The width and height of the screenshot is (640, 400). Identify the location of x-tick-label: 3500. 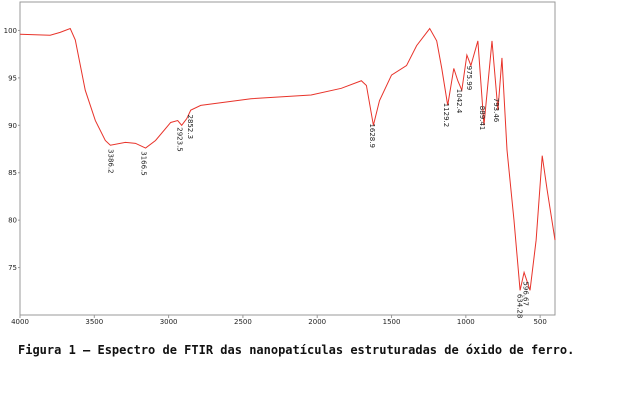
(94, 322).